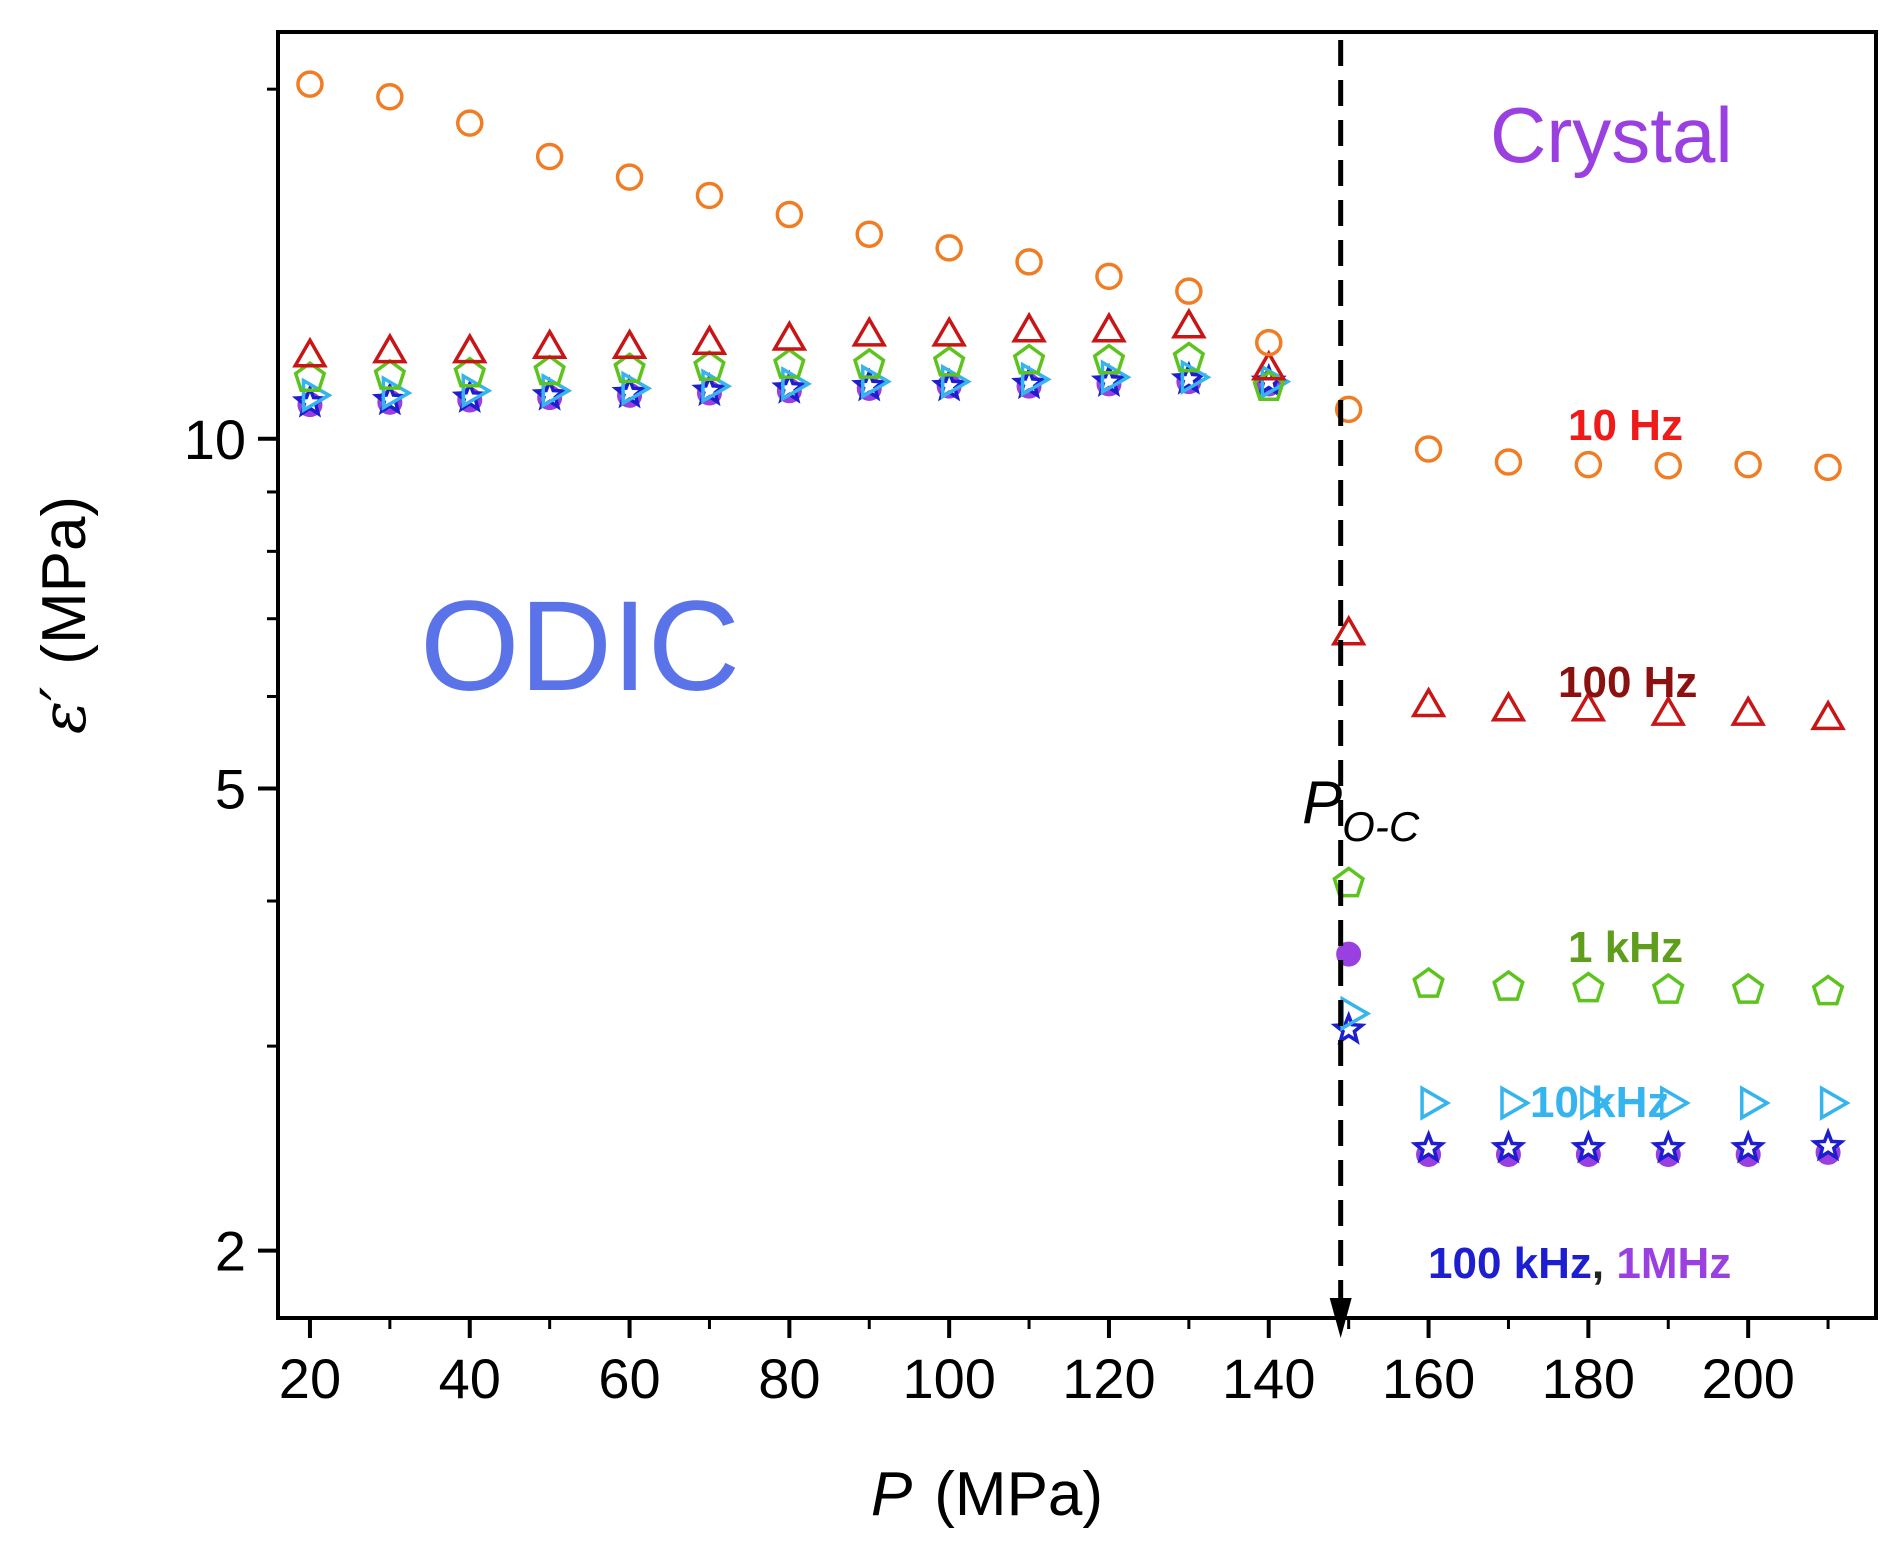  Describe the element at coordinates (1747, 1378) in the screenshot. I see `x-tick-label: 200` at that location.